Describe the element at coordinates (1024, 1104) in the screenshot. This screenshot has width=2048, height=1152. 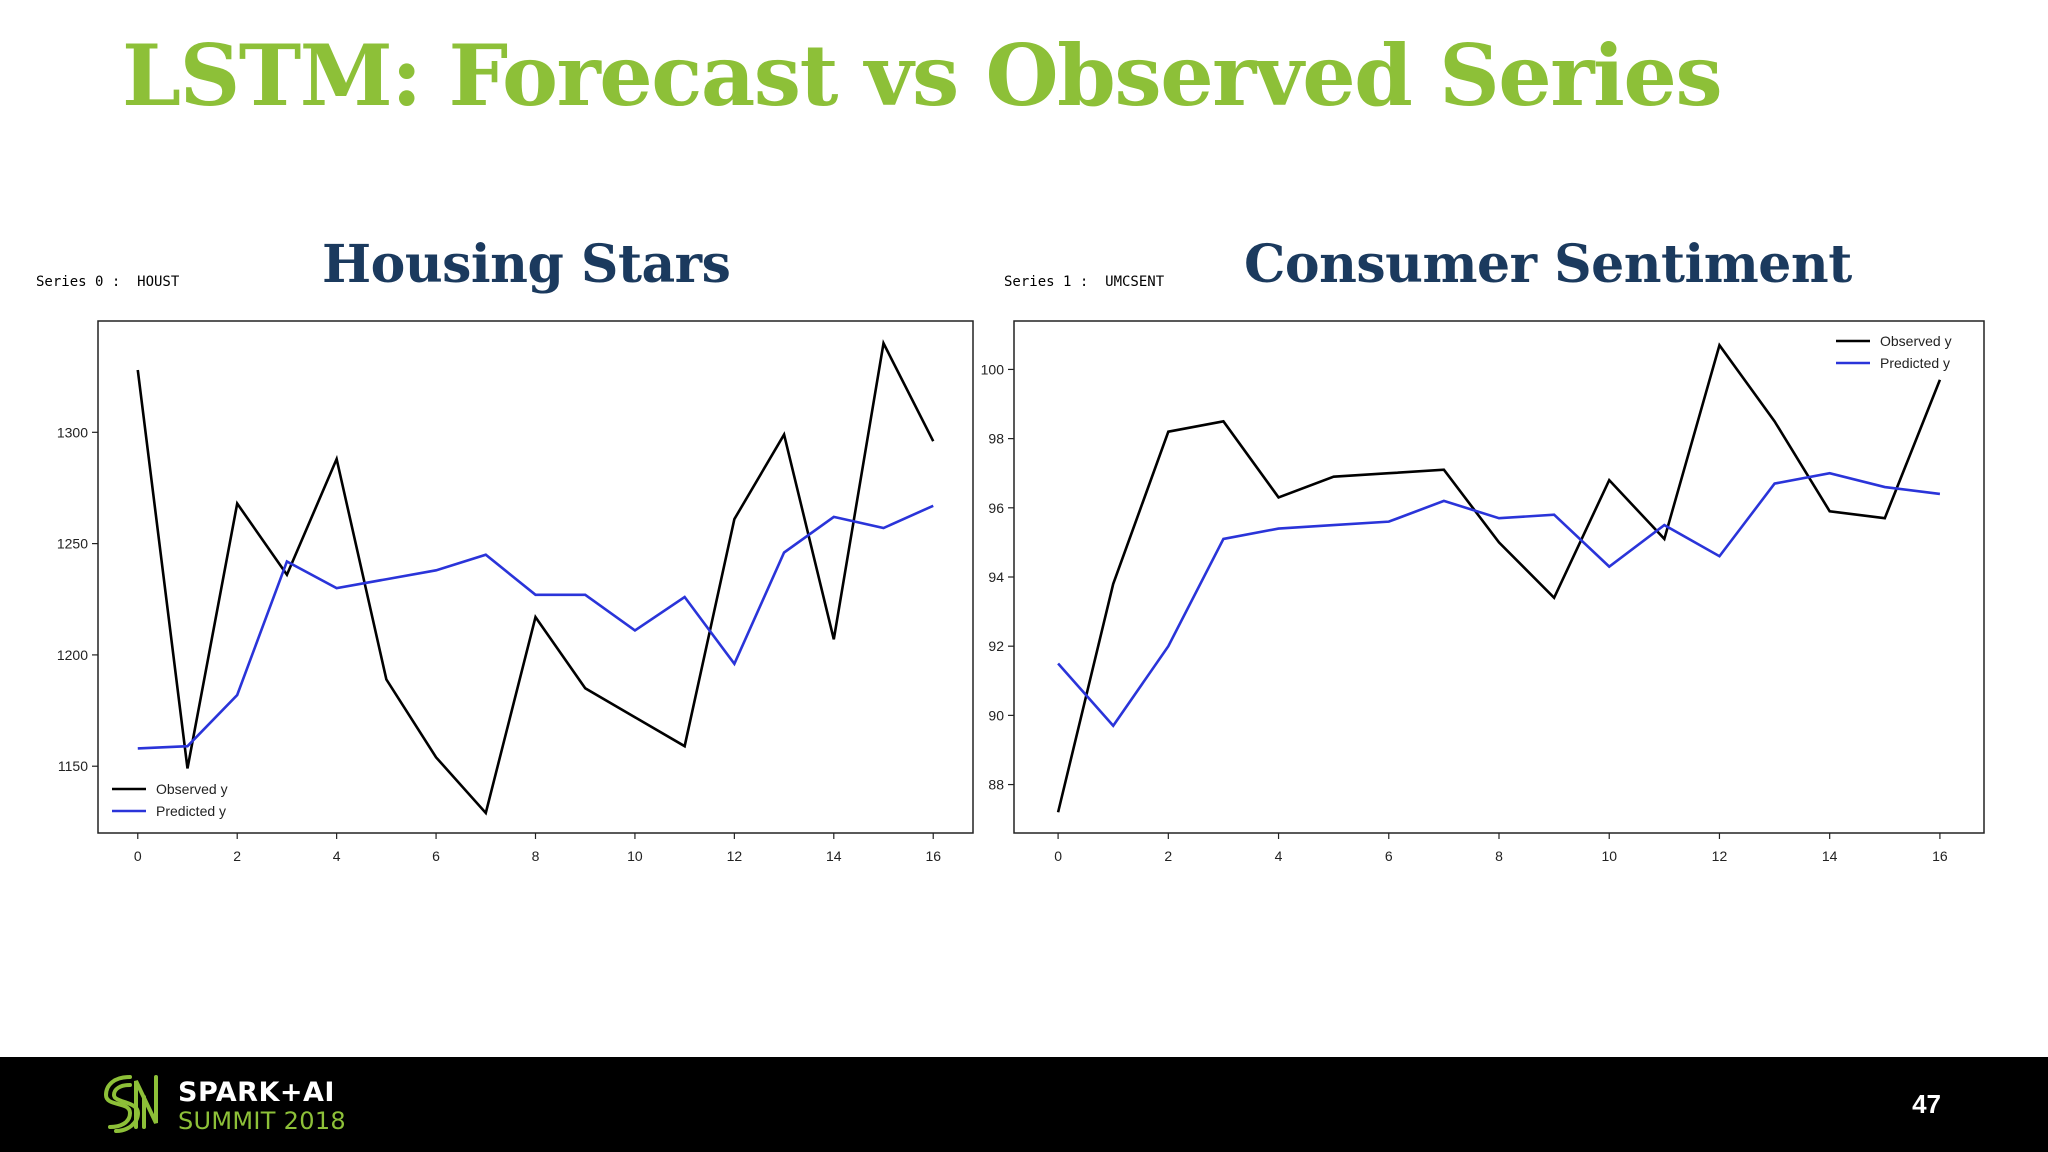
I see `footer-bar: SPARK+AI SUMMIT 2018 47` at that location.